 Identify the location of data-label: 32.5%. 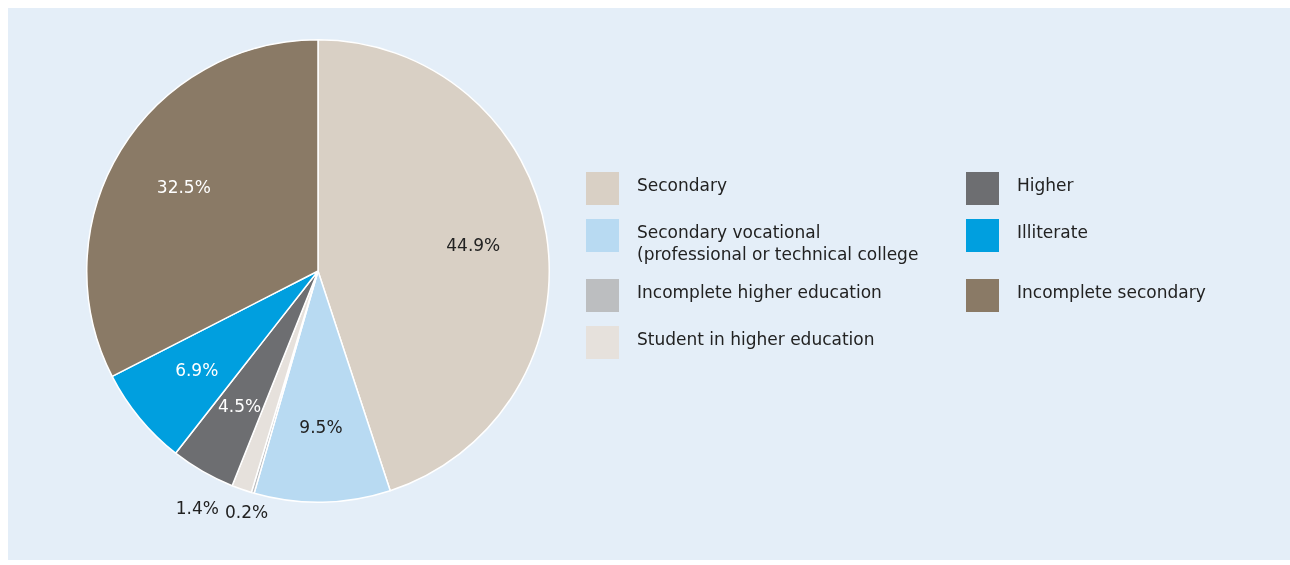
(183, 187).